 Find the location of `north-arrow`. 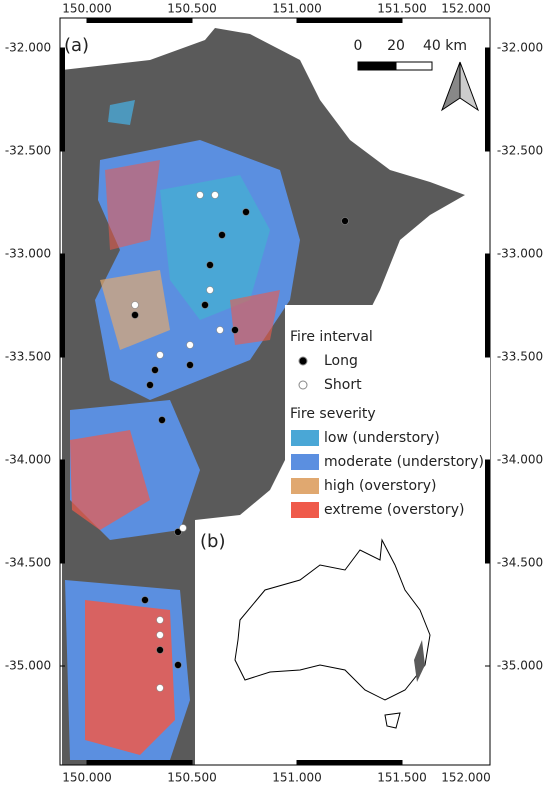

north-arrow is located at coordinates (450, 86).